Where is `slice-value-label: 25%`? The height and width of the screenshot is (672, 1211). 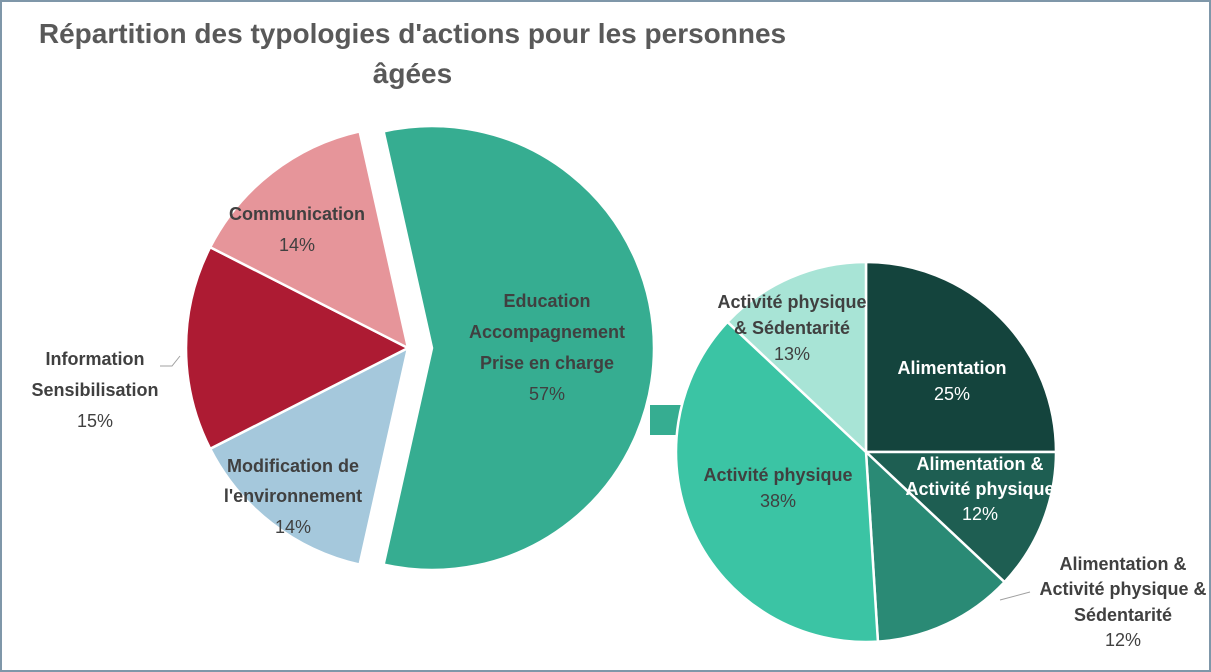 slice-value-label: 25% is located at coordinates (952, 394).